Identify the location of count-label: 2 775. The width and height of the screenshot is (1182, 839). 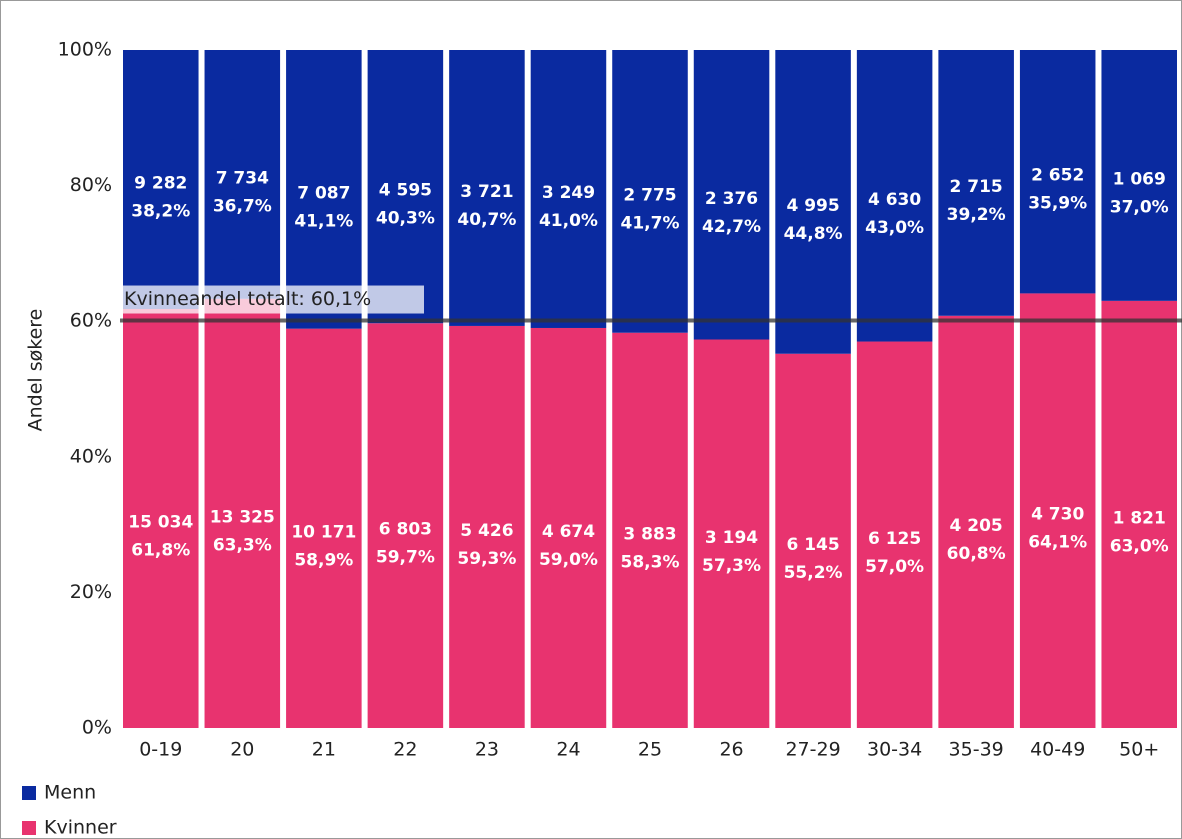
(649, 195).